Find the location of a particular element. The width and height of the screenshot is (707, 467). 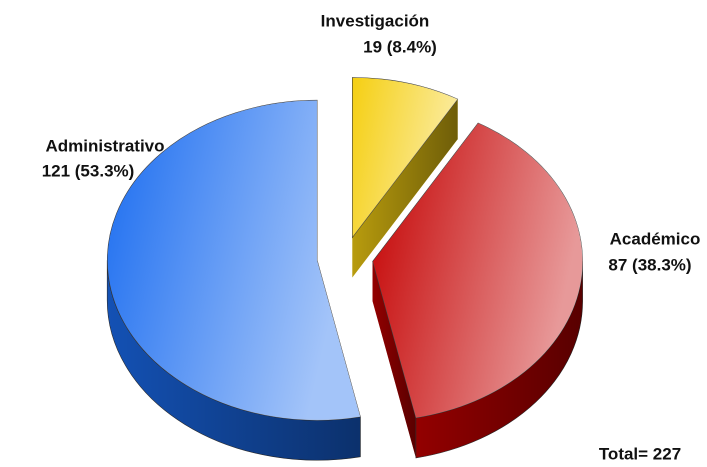

slice-label: Investigación is located at coordinates (375, 20).